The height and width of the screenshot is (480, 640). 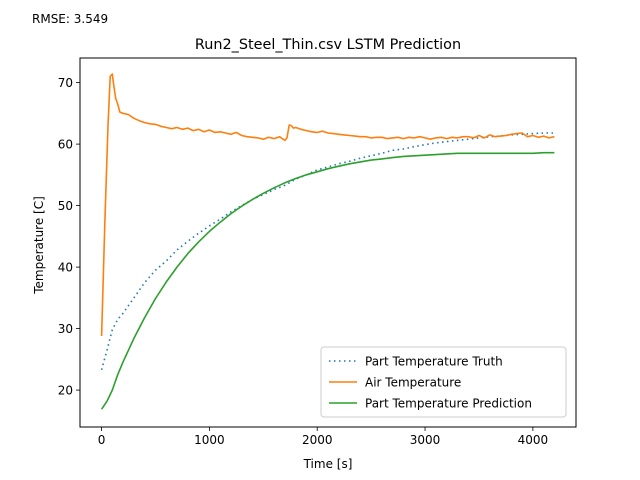 I want to click on legend-label: Part Temperature Prediction, so click(x=448, y=404).